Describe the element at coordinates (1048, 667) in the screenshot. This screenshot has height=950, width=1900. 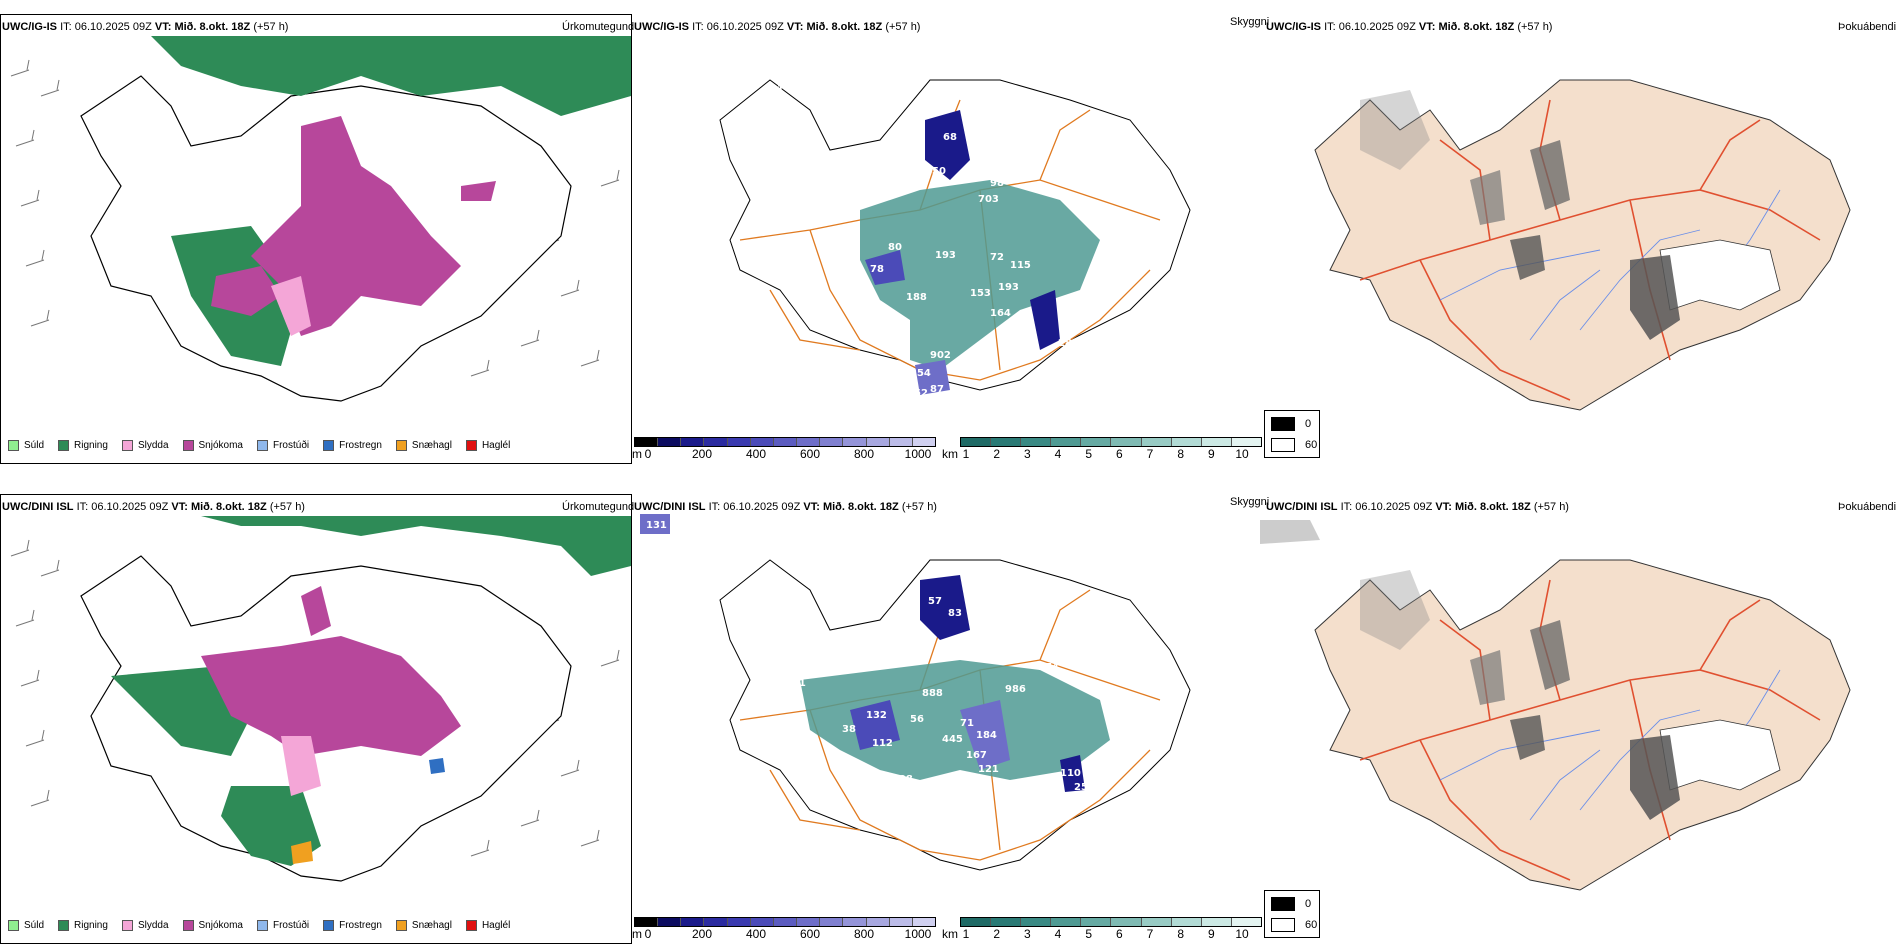
I see `visibility-label: 174` at that location.